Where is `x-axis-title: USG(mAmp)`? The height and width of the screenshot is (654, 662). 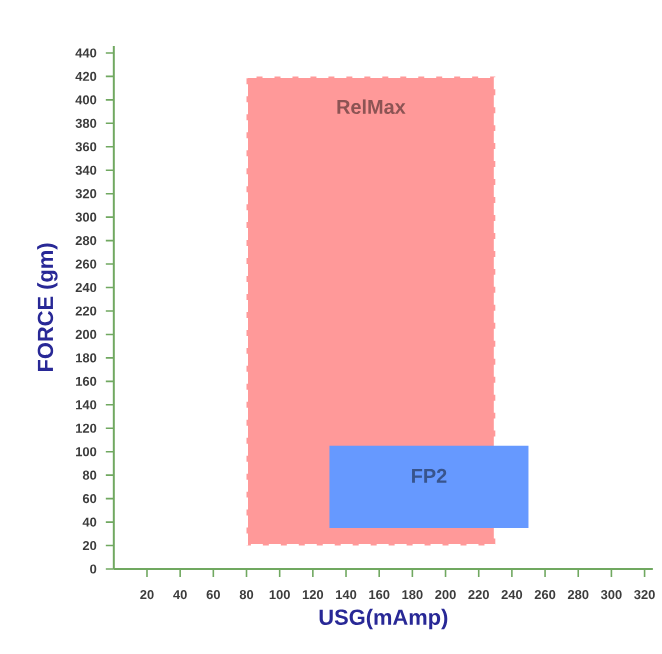 x-axis-title: USG(mAmp) is located at coordinates (383, 618).